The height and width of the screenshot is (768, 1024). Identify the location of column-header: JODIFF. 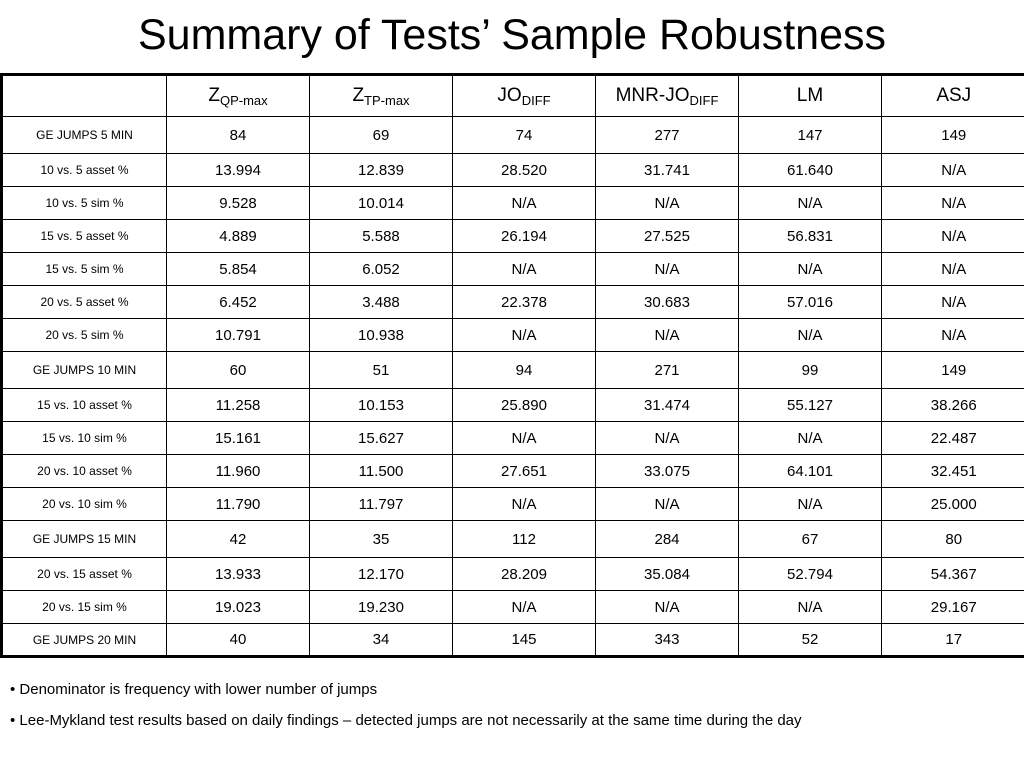
(524, 95).